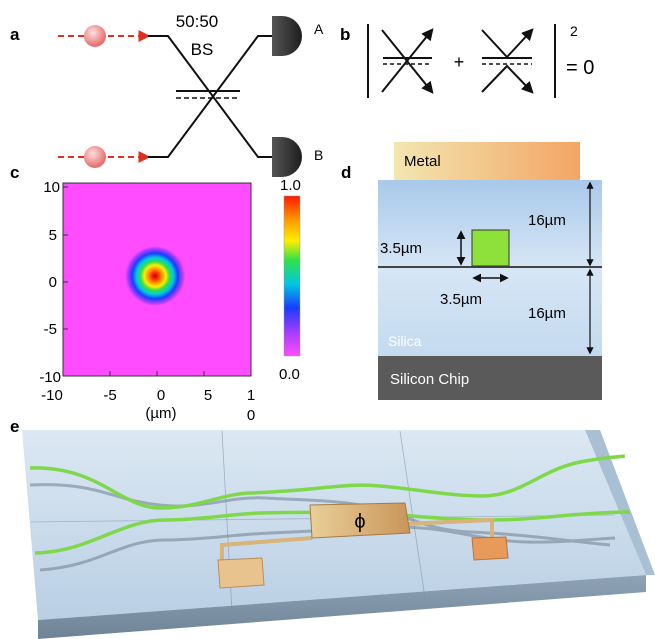  What do you see at coordinates (342, 607) in the screenshot?
I see `chip-slab-front` at bounding box center [342, 607].